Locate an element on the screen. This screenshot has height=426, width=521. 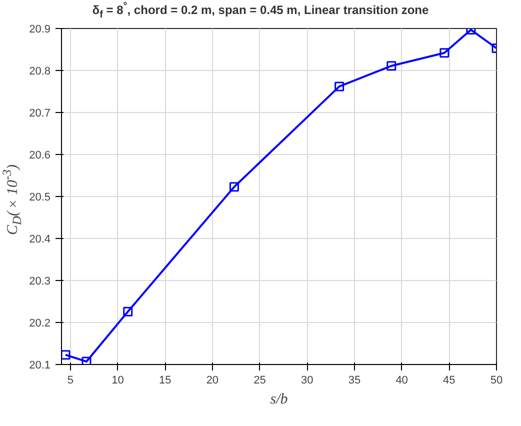
x-tick-label: 10 is located at coordinates (118, 380).